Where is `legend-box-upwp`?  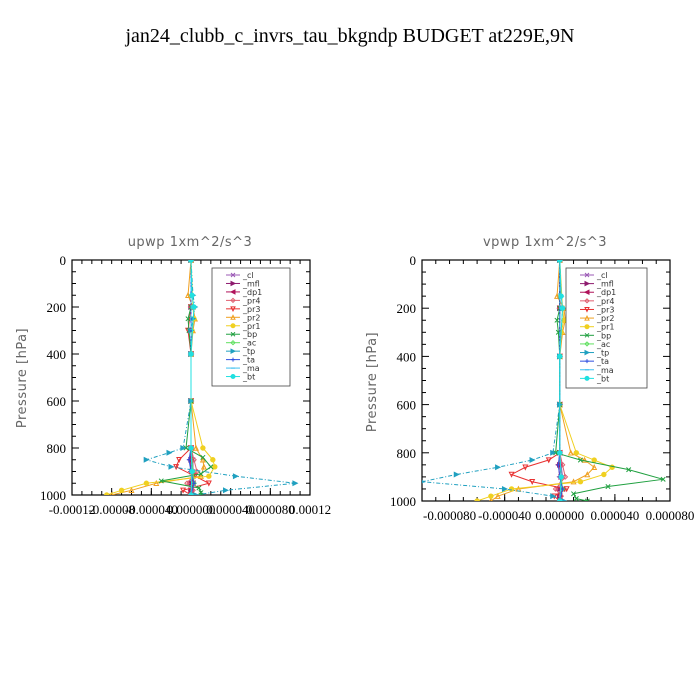 legend-box-upwp is located at coordinates (251, 327).